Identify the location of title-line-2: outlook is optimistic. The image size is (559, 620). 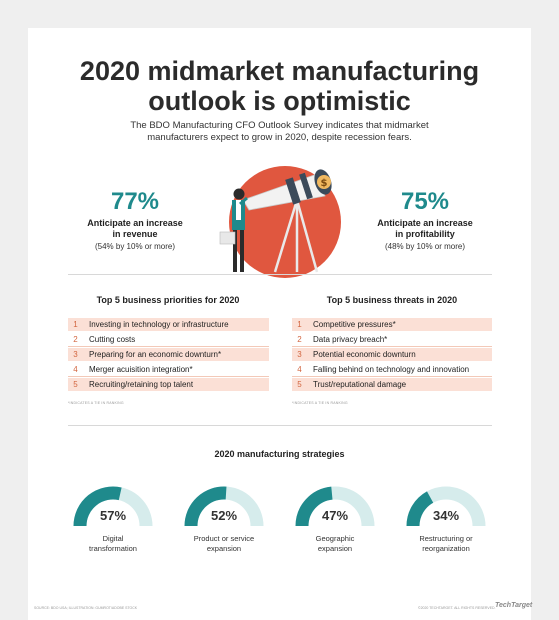
(279, 101).